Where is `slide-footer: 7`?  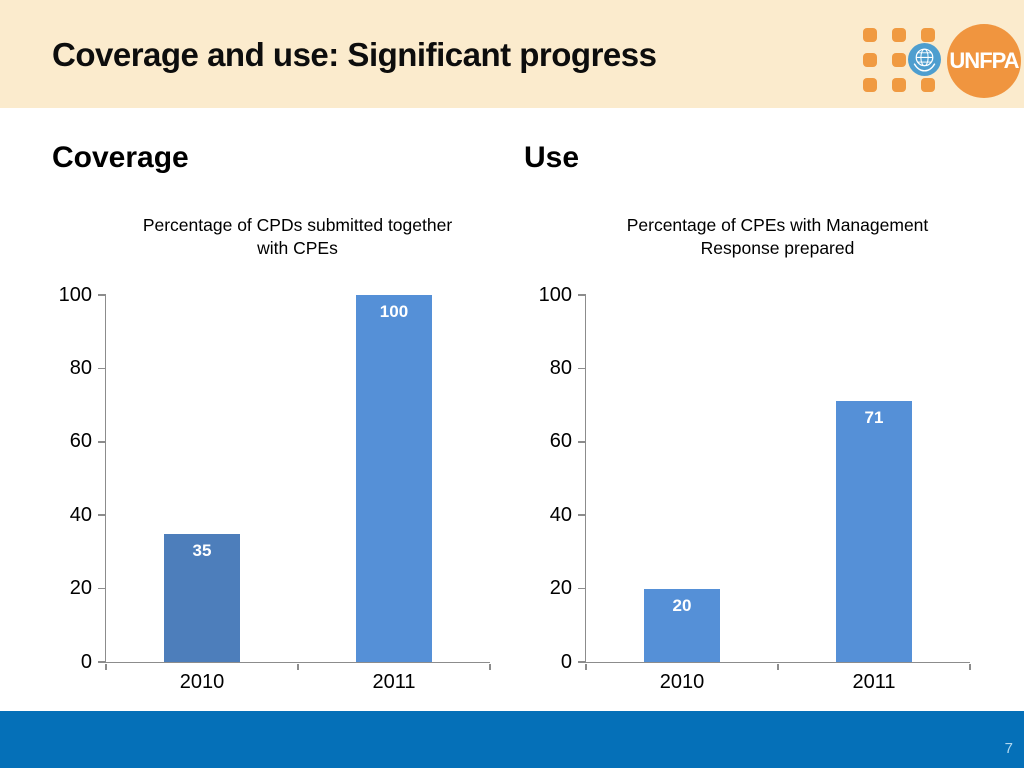
slide-footer: 7 is located at coordinates (512, 739).